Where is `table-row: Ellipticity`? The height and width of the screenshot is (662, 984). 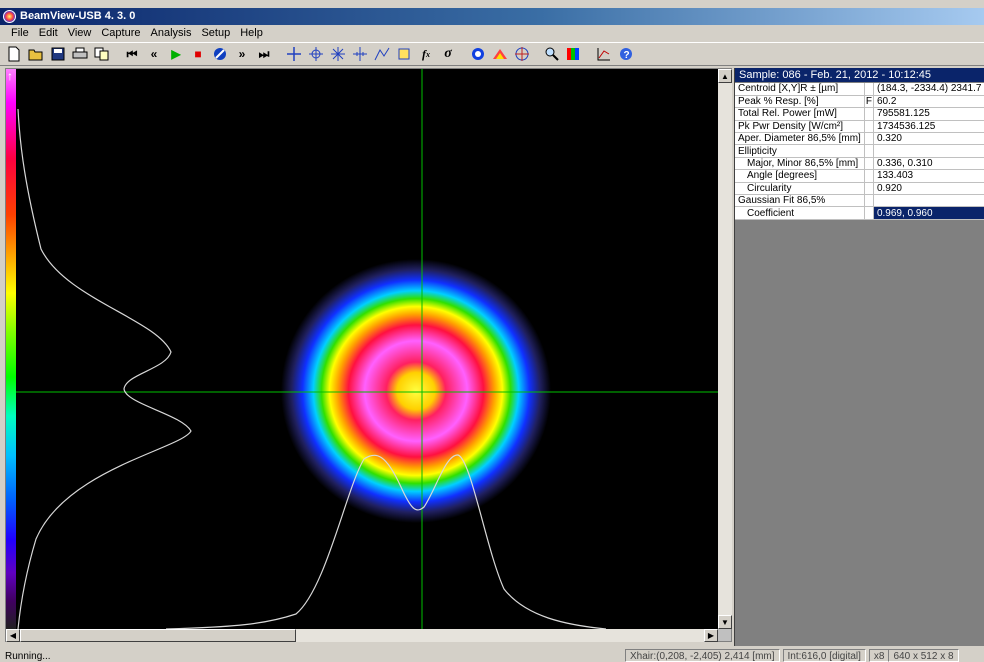 table-row: Ellipticity is located at coordinates (859, 151).